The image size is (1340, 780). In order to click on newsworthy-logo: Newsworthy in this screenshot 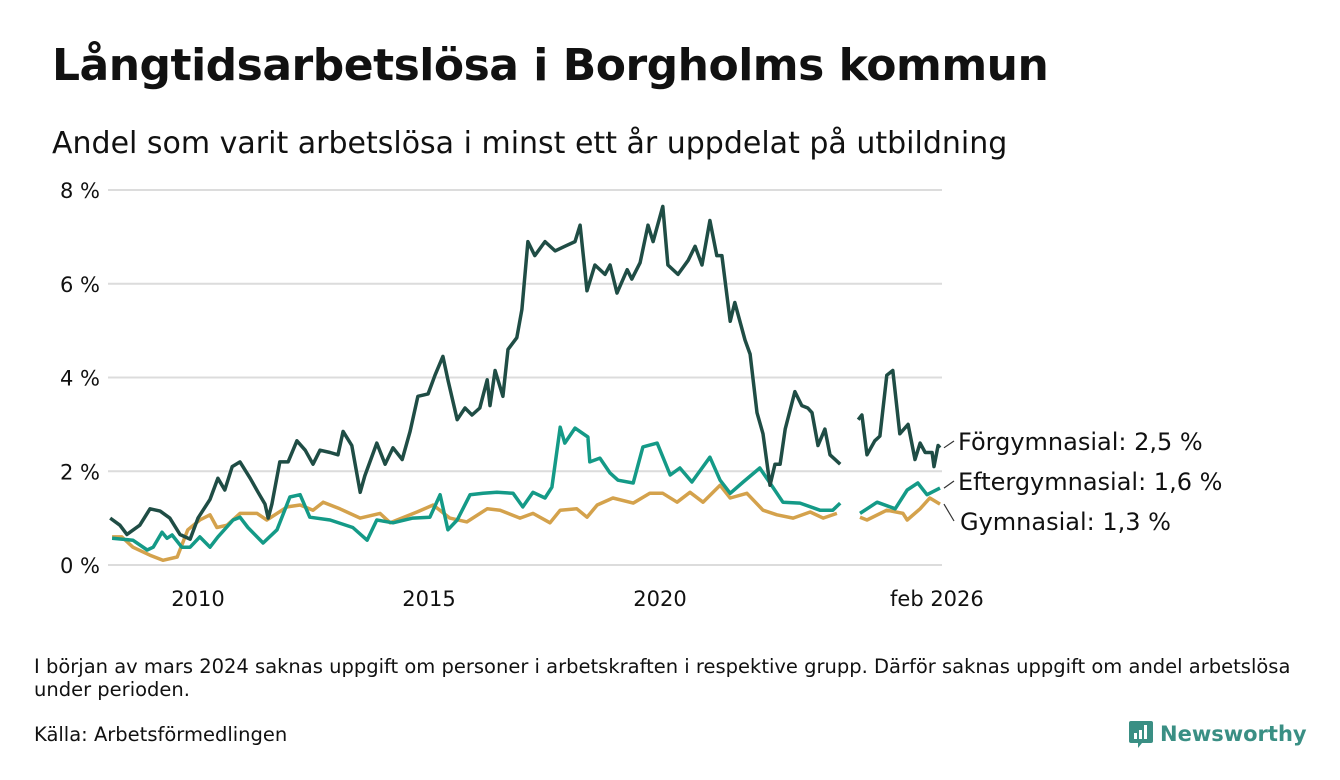, I will do `click(1217, 734)`.